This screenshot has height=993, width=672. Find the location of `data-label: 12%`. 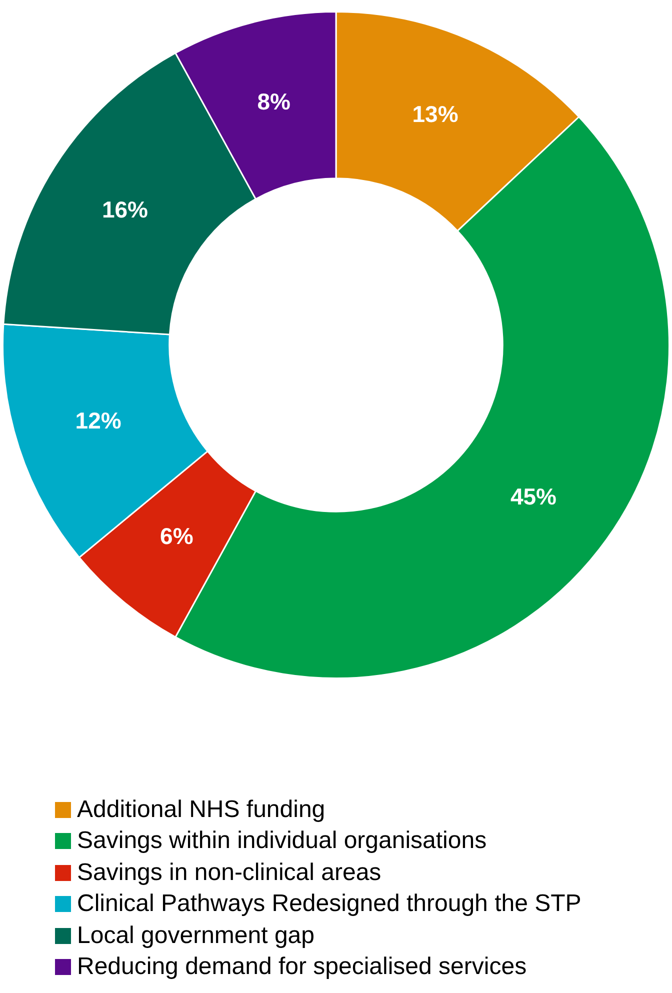

data-label: 12% is located at coordinates (98, 421).